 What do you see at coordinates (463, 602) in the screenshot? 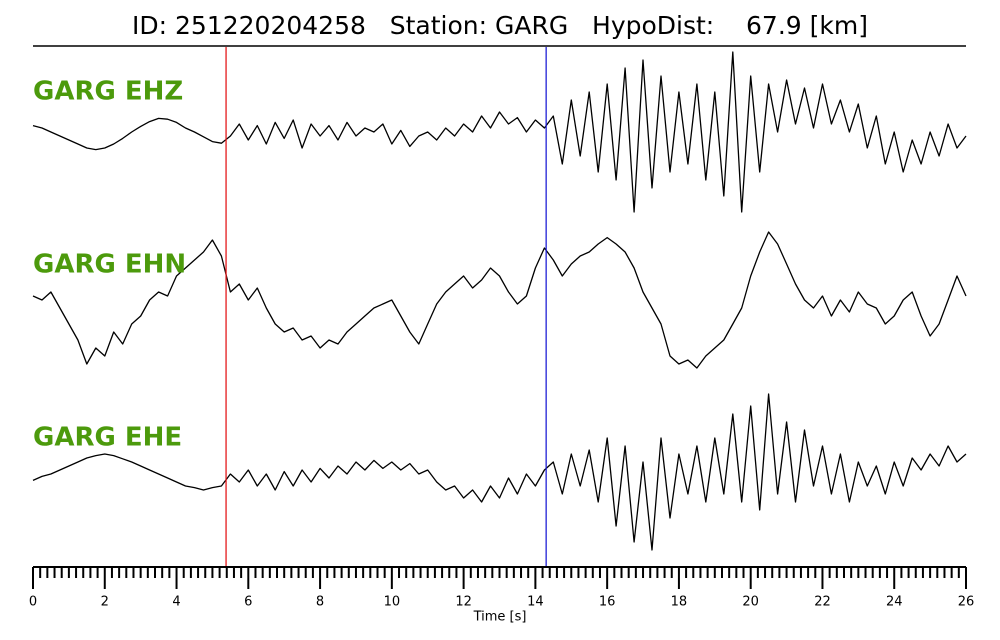
I see `x-tick-label: 12` at bounding box center [463, 602].